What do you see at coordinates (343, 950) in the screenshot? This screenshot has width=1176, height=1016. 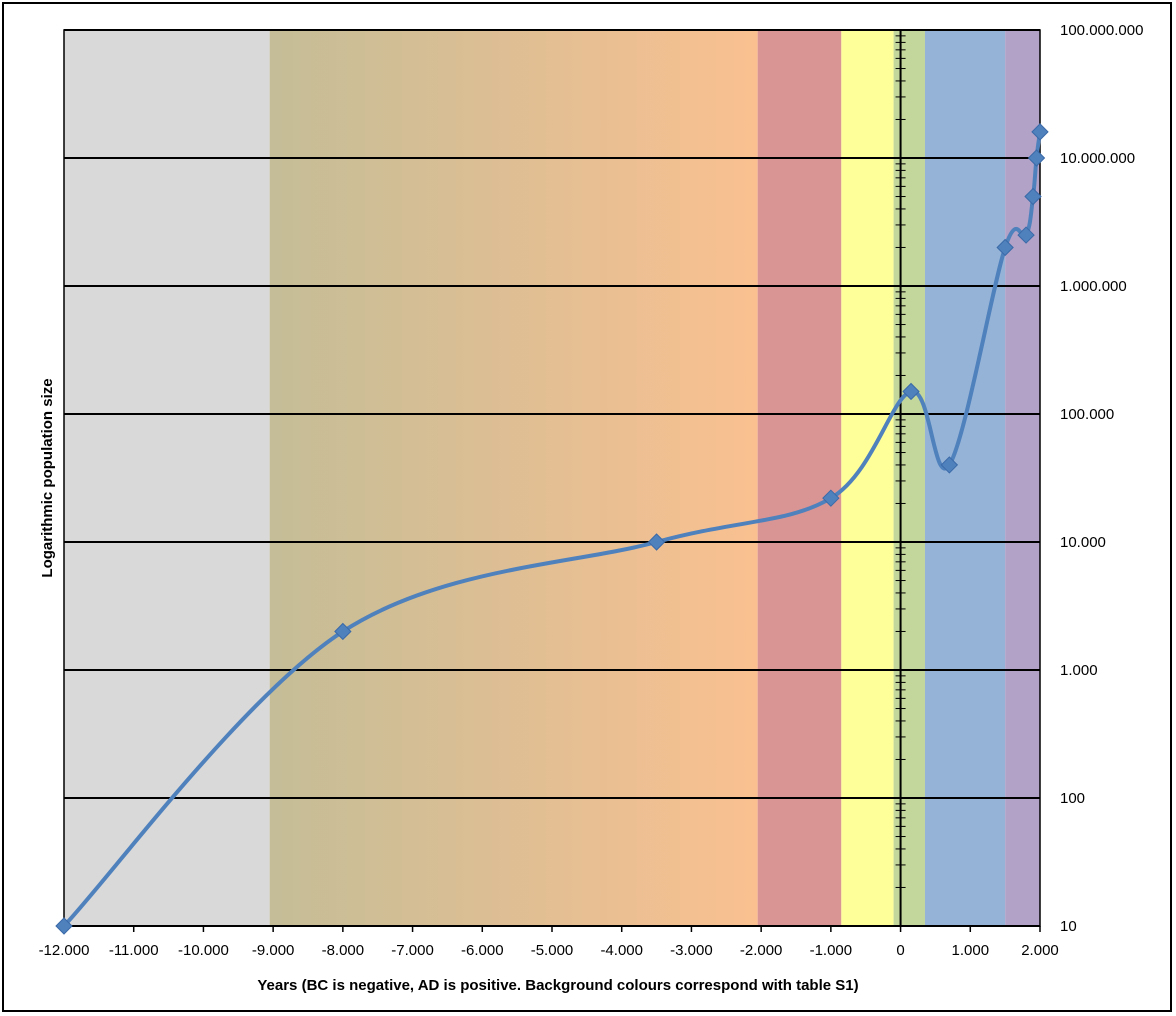 I see `x-tick-label: -8.000` at bounding box center [343, 950].